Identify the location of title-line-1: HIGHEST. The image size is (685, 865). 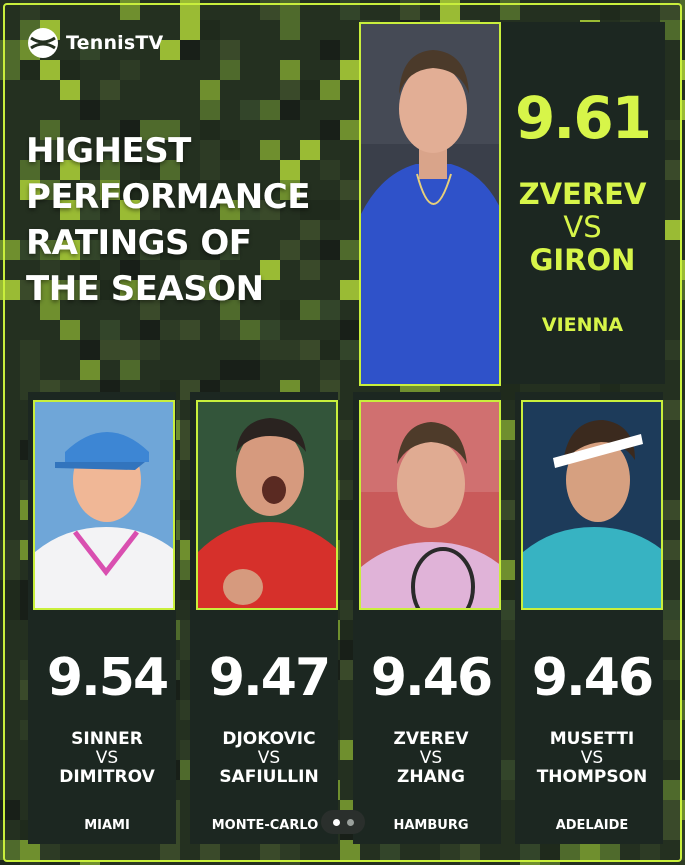
(108, 151).